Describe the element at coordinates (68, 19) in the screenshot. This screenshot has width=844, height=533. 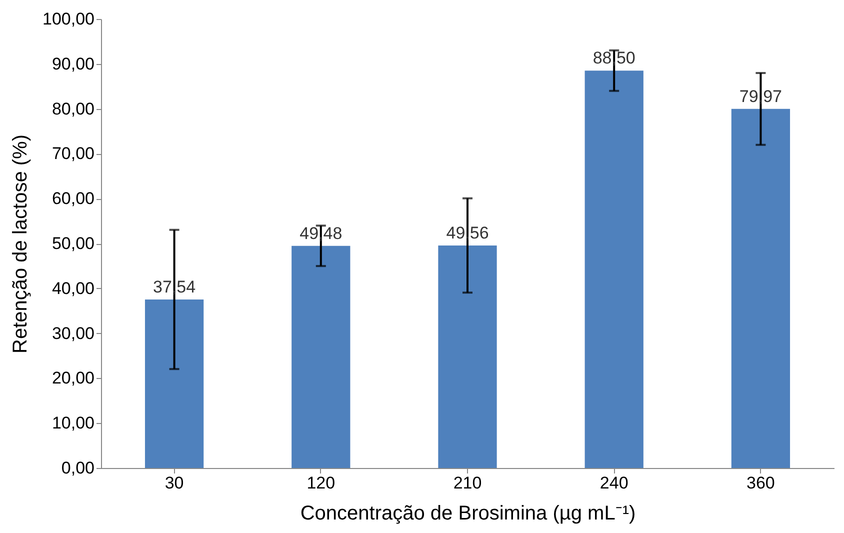
I see `y-tick-label: 100,00` at that location.